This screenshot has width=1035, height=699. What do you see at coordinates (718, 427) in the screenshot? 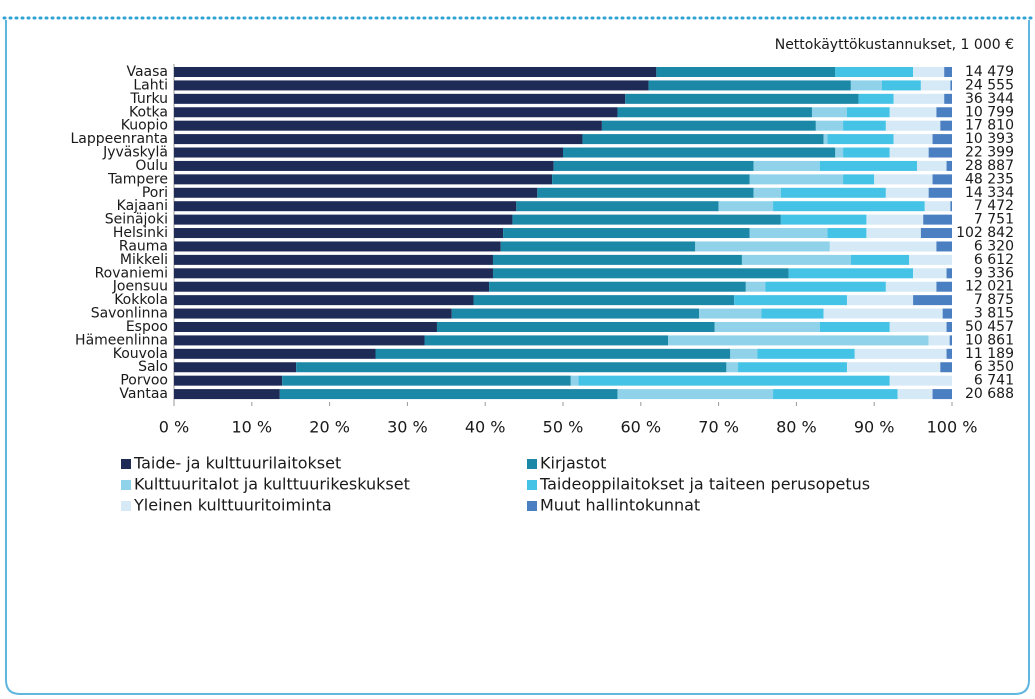
I see `x-tick-label: 70 %` at bounding box center [718, 427].